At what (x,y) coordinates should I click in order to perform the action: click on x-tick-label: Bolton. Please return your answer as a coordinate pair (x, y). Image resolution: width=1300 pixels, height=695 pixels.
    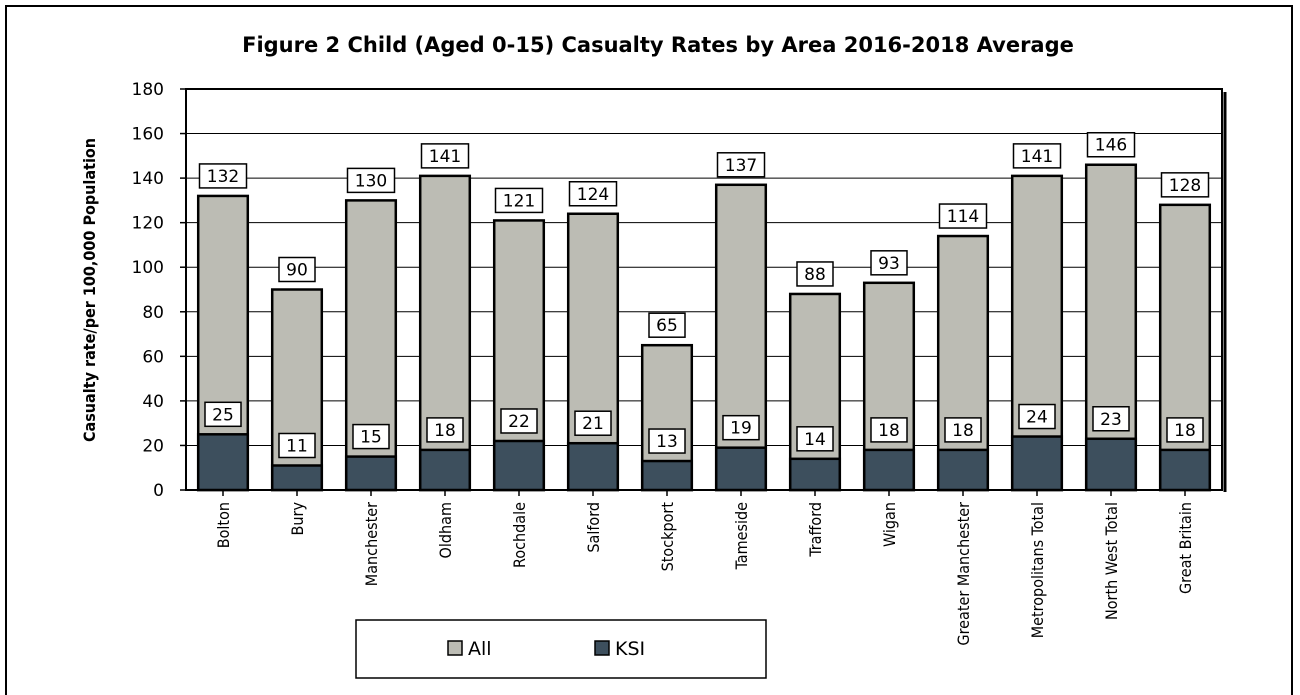
    Looking at the image, I should click on (223, 525).